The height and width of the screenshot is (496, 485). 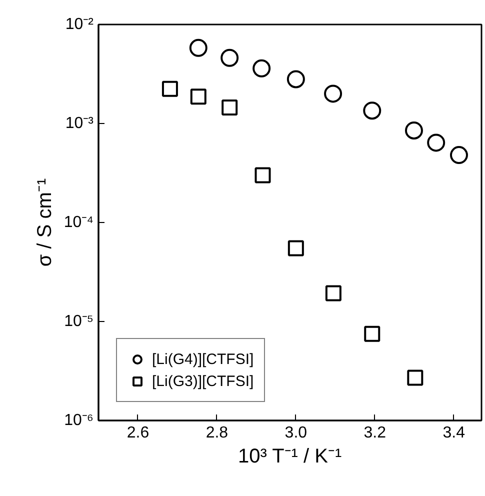 I want to click on x-tick-label: 3.4, so click(x=454, y=433).